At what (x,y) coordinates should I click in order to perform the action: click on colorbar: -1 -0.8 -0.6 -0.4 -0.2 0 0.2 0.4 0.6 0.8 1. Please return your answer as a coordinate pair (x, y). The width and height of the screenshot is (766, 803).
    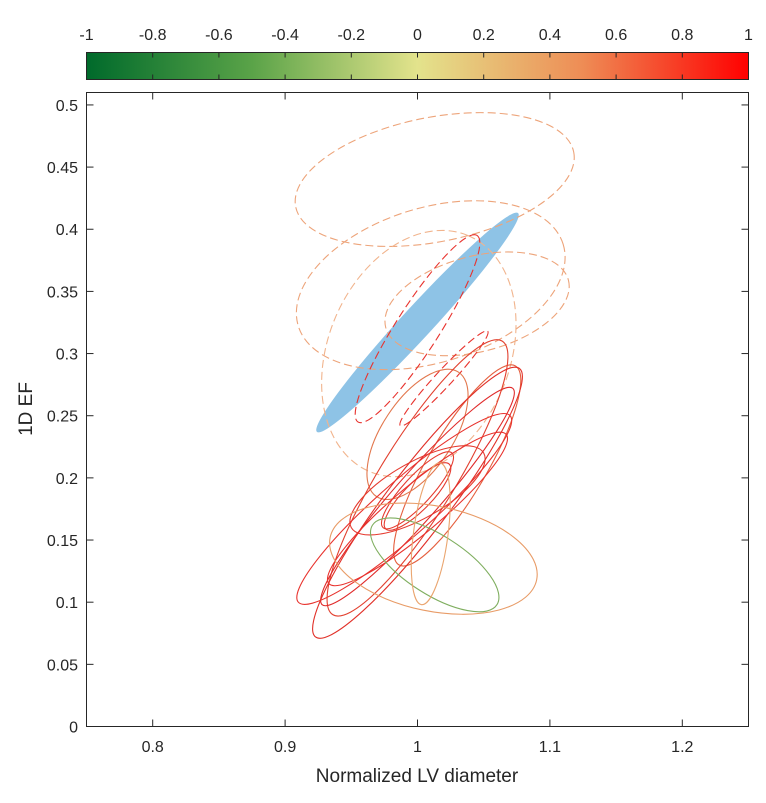
    Looking at the image, I should click on (416, 53).